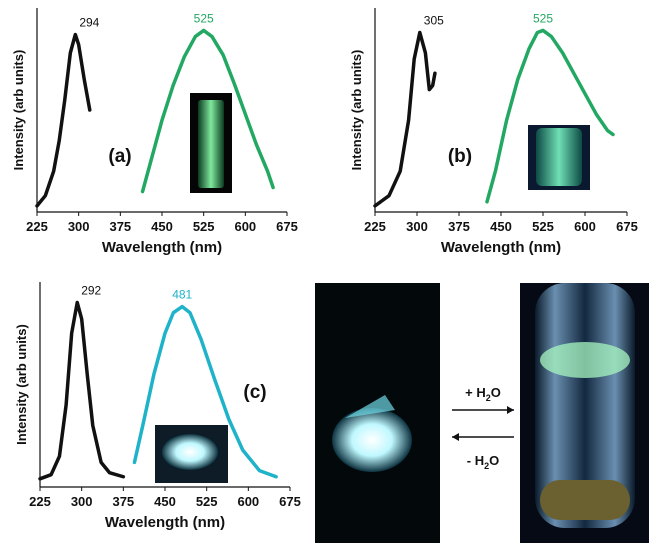  I want to click on panel-label: (b), so click(460, 156).